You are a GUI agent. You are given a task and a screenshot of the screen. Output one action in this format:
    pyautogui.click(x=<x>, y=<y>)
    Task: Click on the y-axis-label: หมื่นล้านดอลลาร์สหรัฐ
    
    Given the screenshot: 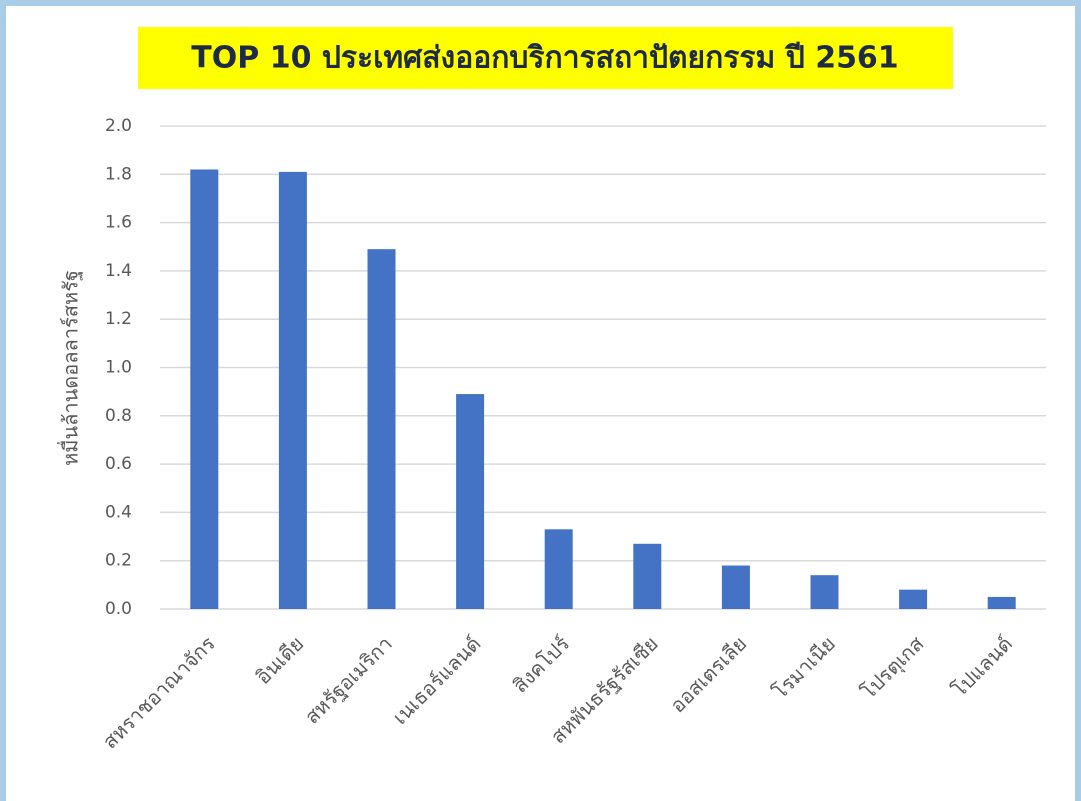 What is the action you would take?
    pyautogui.click(x=70, y=368)
    